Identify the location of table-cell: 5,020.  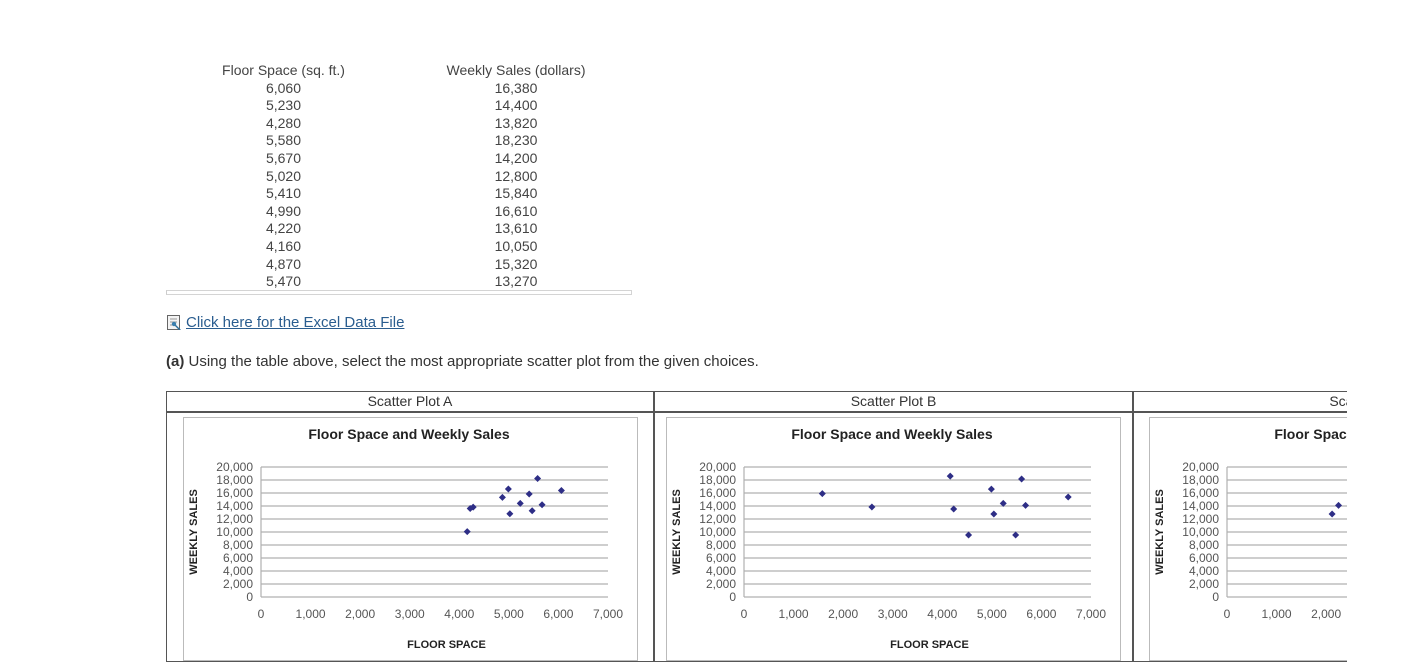
(283, 175).